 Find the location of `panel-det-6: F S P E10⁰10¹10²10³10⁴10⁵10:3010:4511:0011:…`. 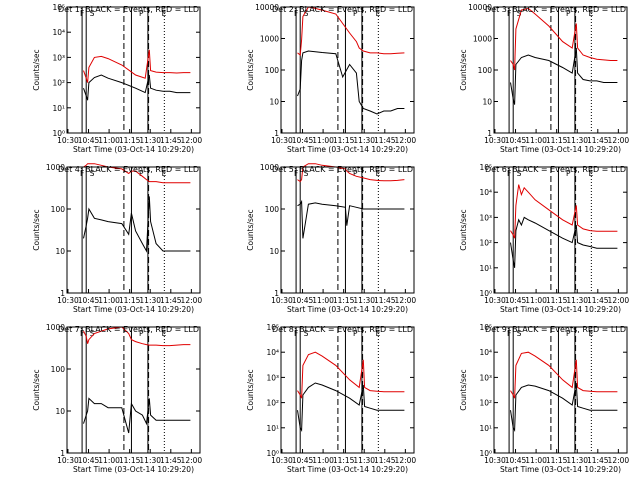

panel-det-6: F S P E10⁰10¹10²10³10⁴10⁵10:3010:4511:0011:… is located at coordinates (544, 238).